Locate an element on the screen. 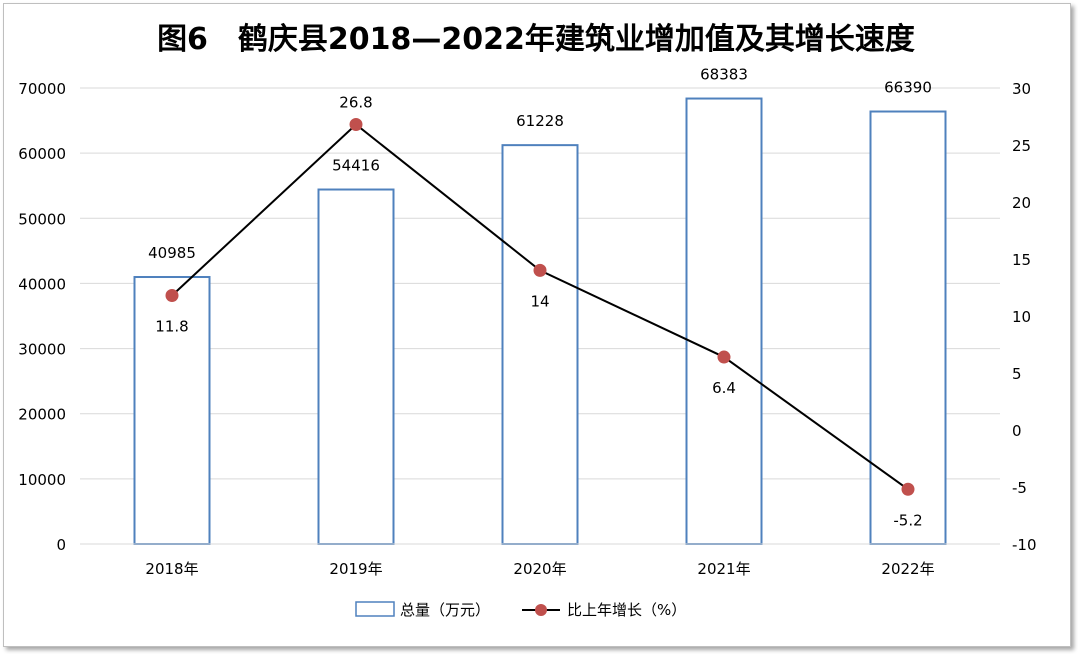 The height and width of the screenshot is (654, 1078). growth-value-label: -5.2 is located at coordinates (907, 520).